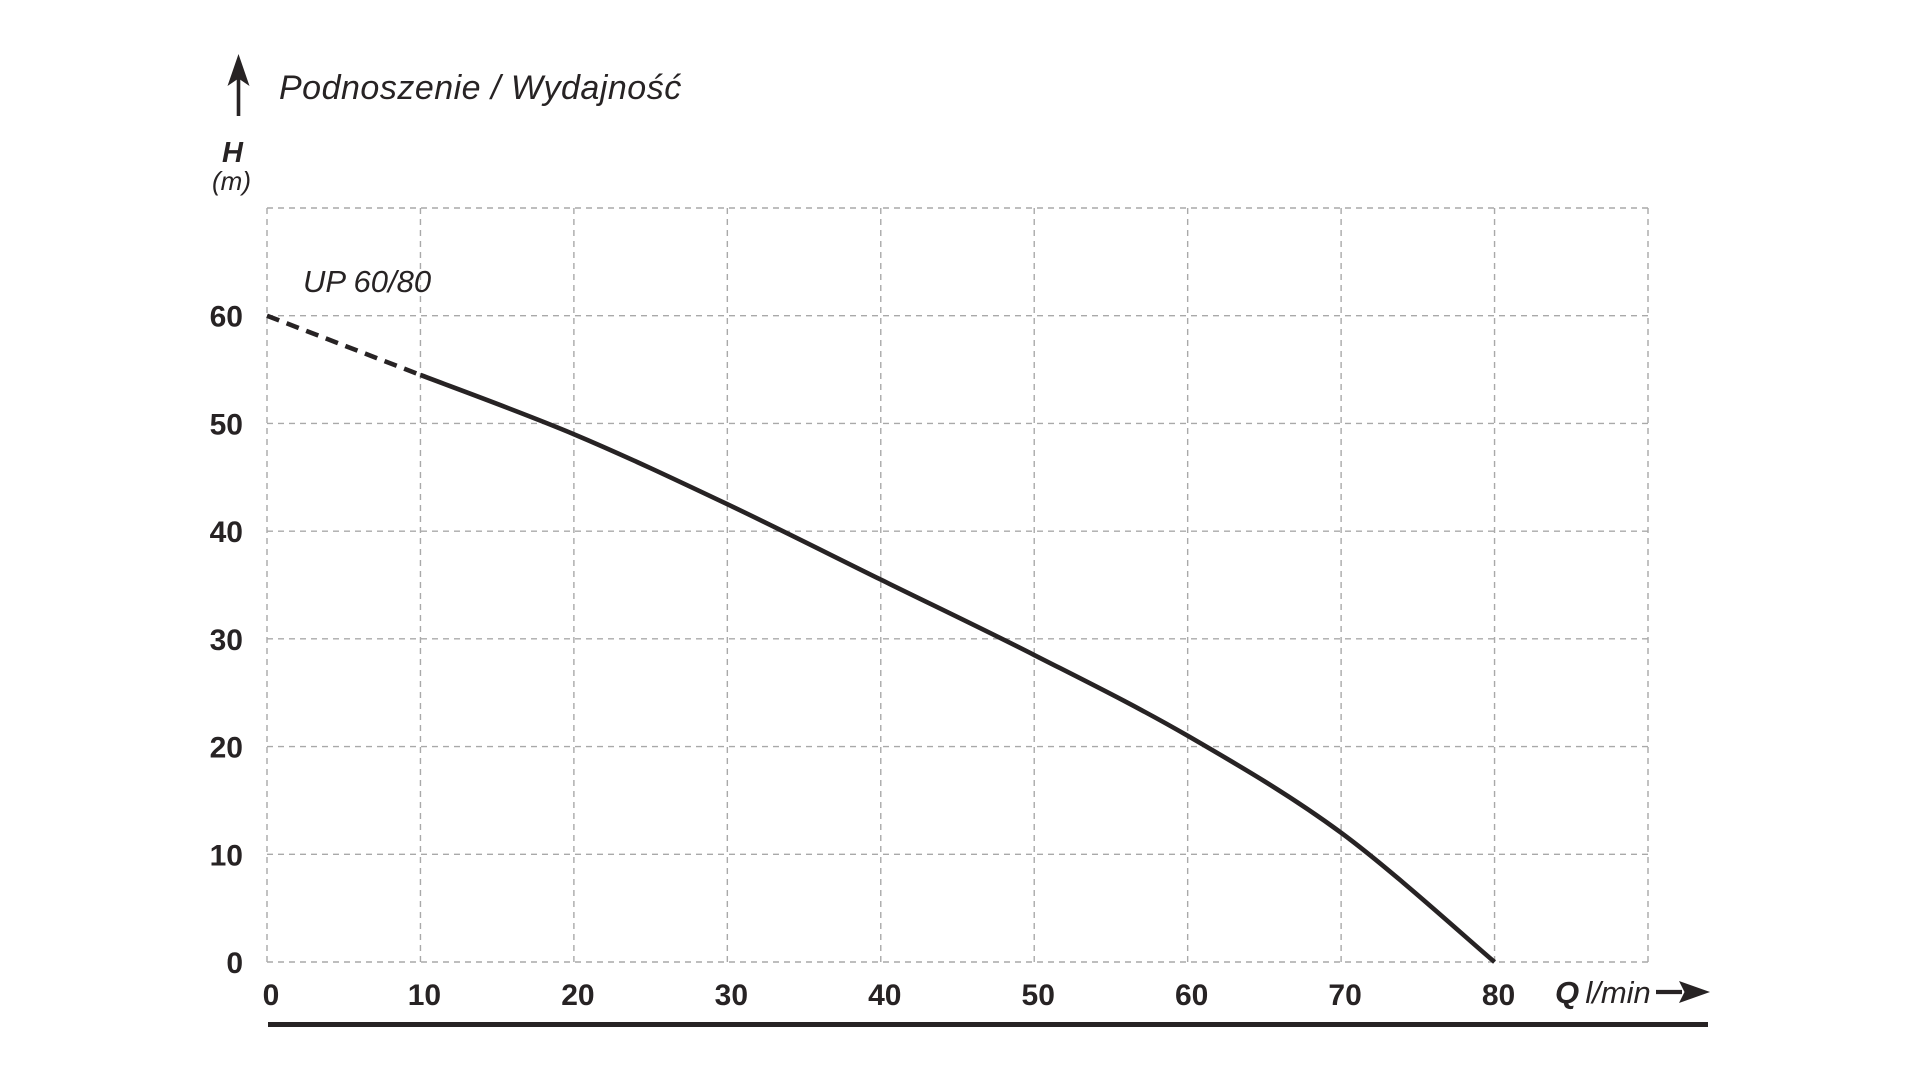 The height and width of the screenshot is (1080, 1920). Describe the element at coordinates (234, 963) in the screenshot. I see `y-tick-label: 0` at that location.